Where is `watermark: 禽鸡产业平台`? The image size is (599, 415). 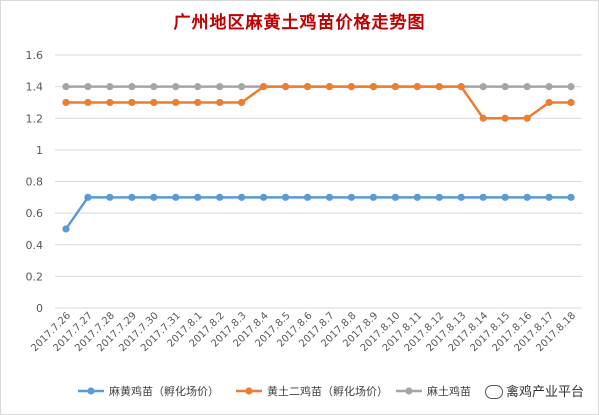
watermark: 禽鸡产业平台 is located at coordinates (534, 390).